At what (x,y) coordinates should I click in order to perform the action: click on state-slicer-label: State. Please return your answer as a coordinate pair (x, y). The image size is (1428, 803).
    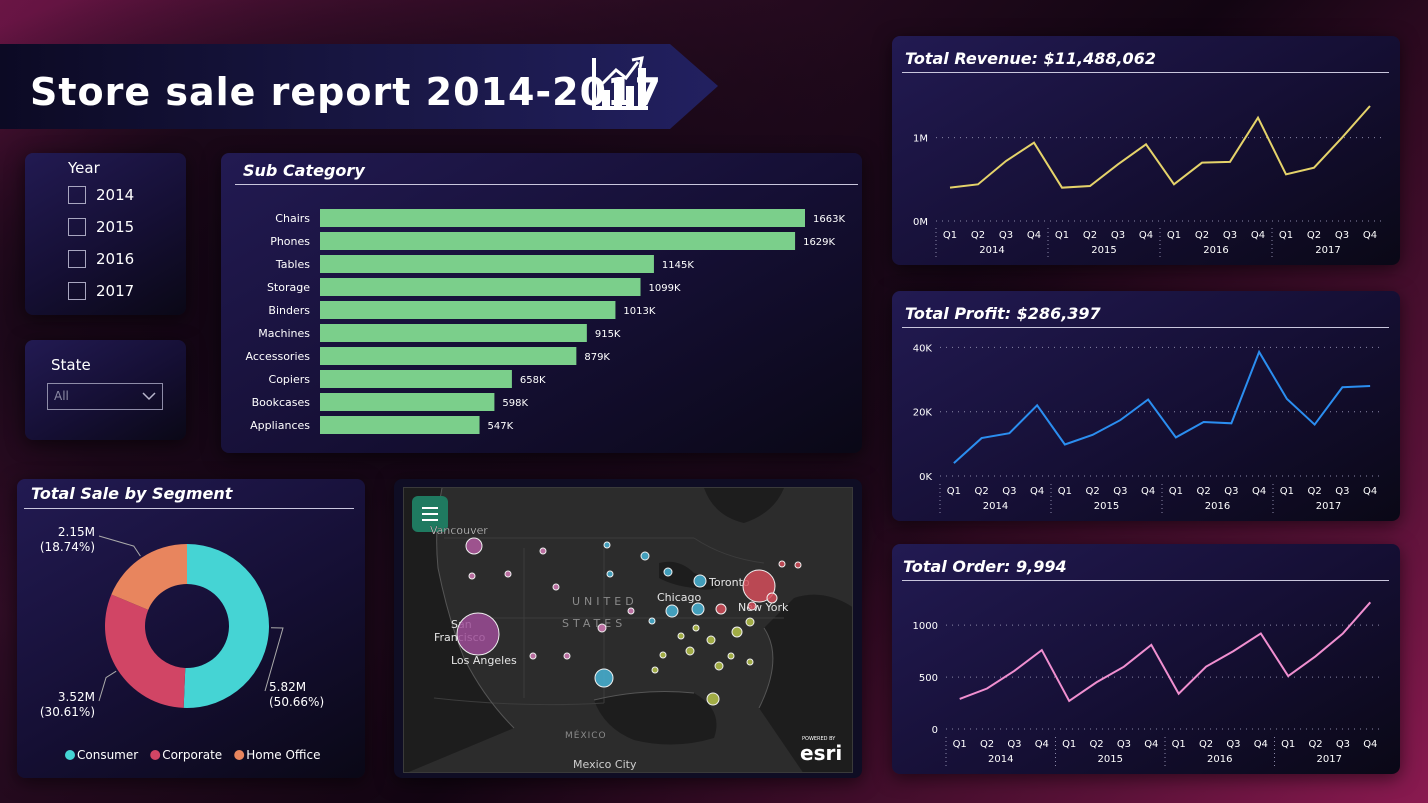
    Looking at the image, I should click on (71, 365).